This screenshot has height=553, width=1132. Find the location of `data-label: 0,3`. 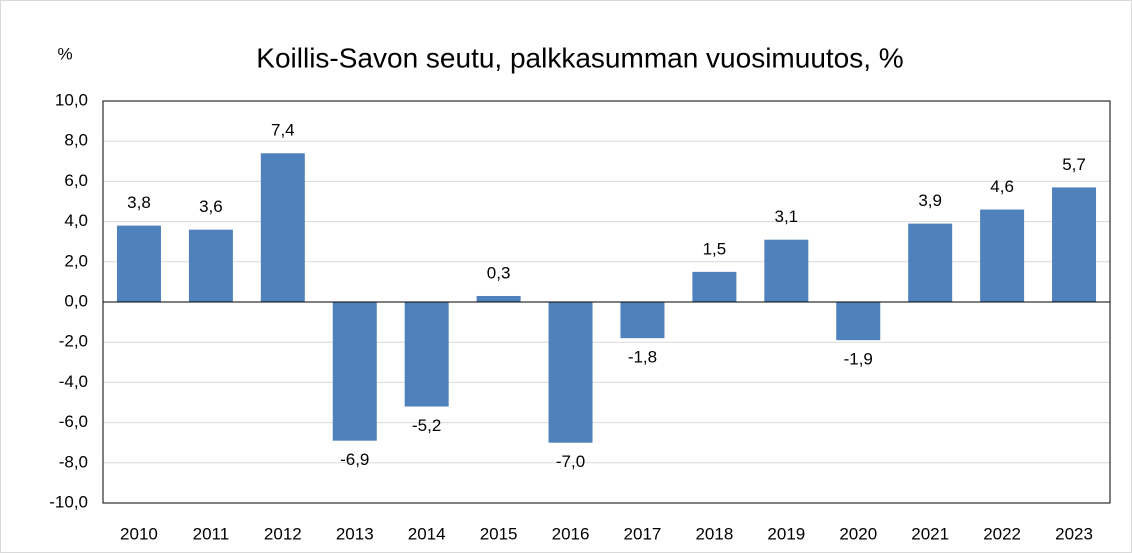

data-label: 0,3 is located at coordinates (499, 272).